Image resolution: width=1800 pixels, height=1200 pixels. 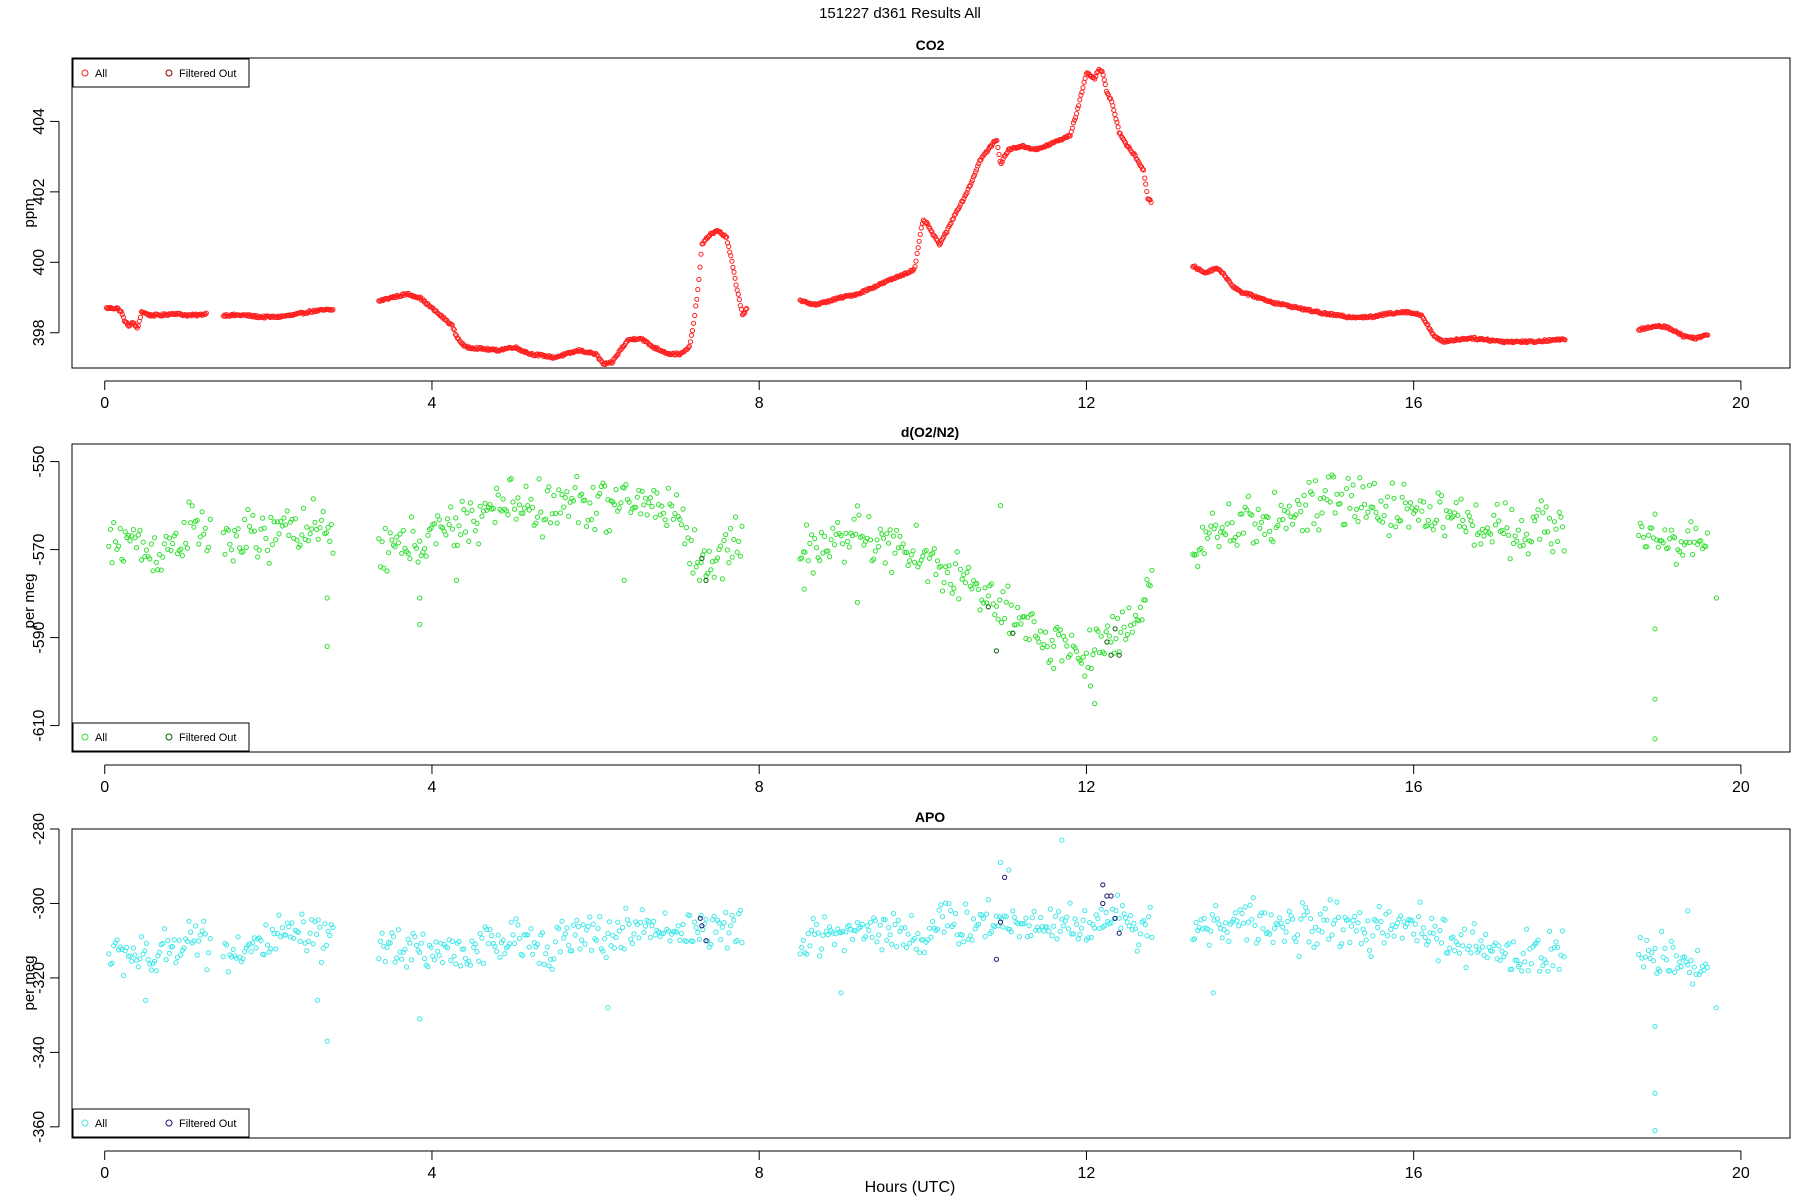 What do you see at coordinates (909, 918) in the screenshot?
I see `apo-filtered-points` at bounding box center [909, 918].